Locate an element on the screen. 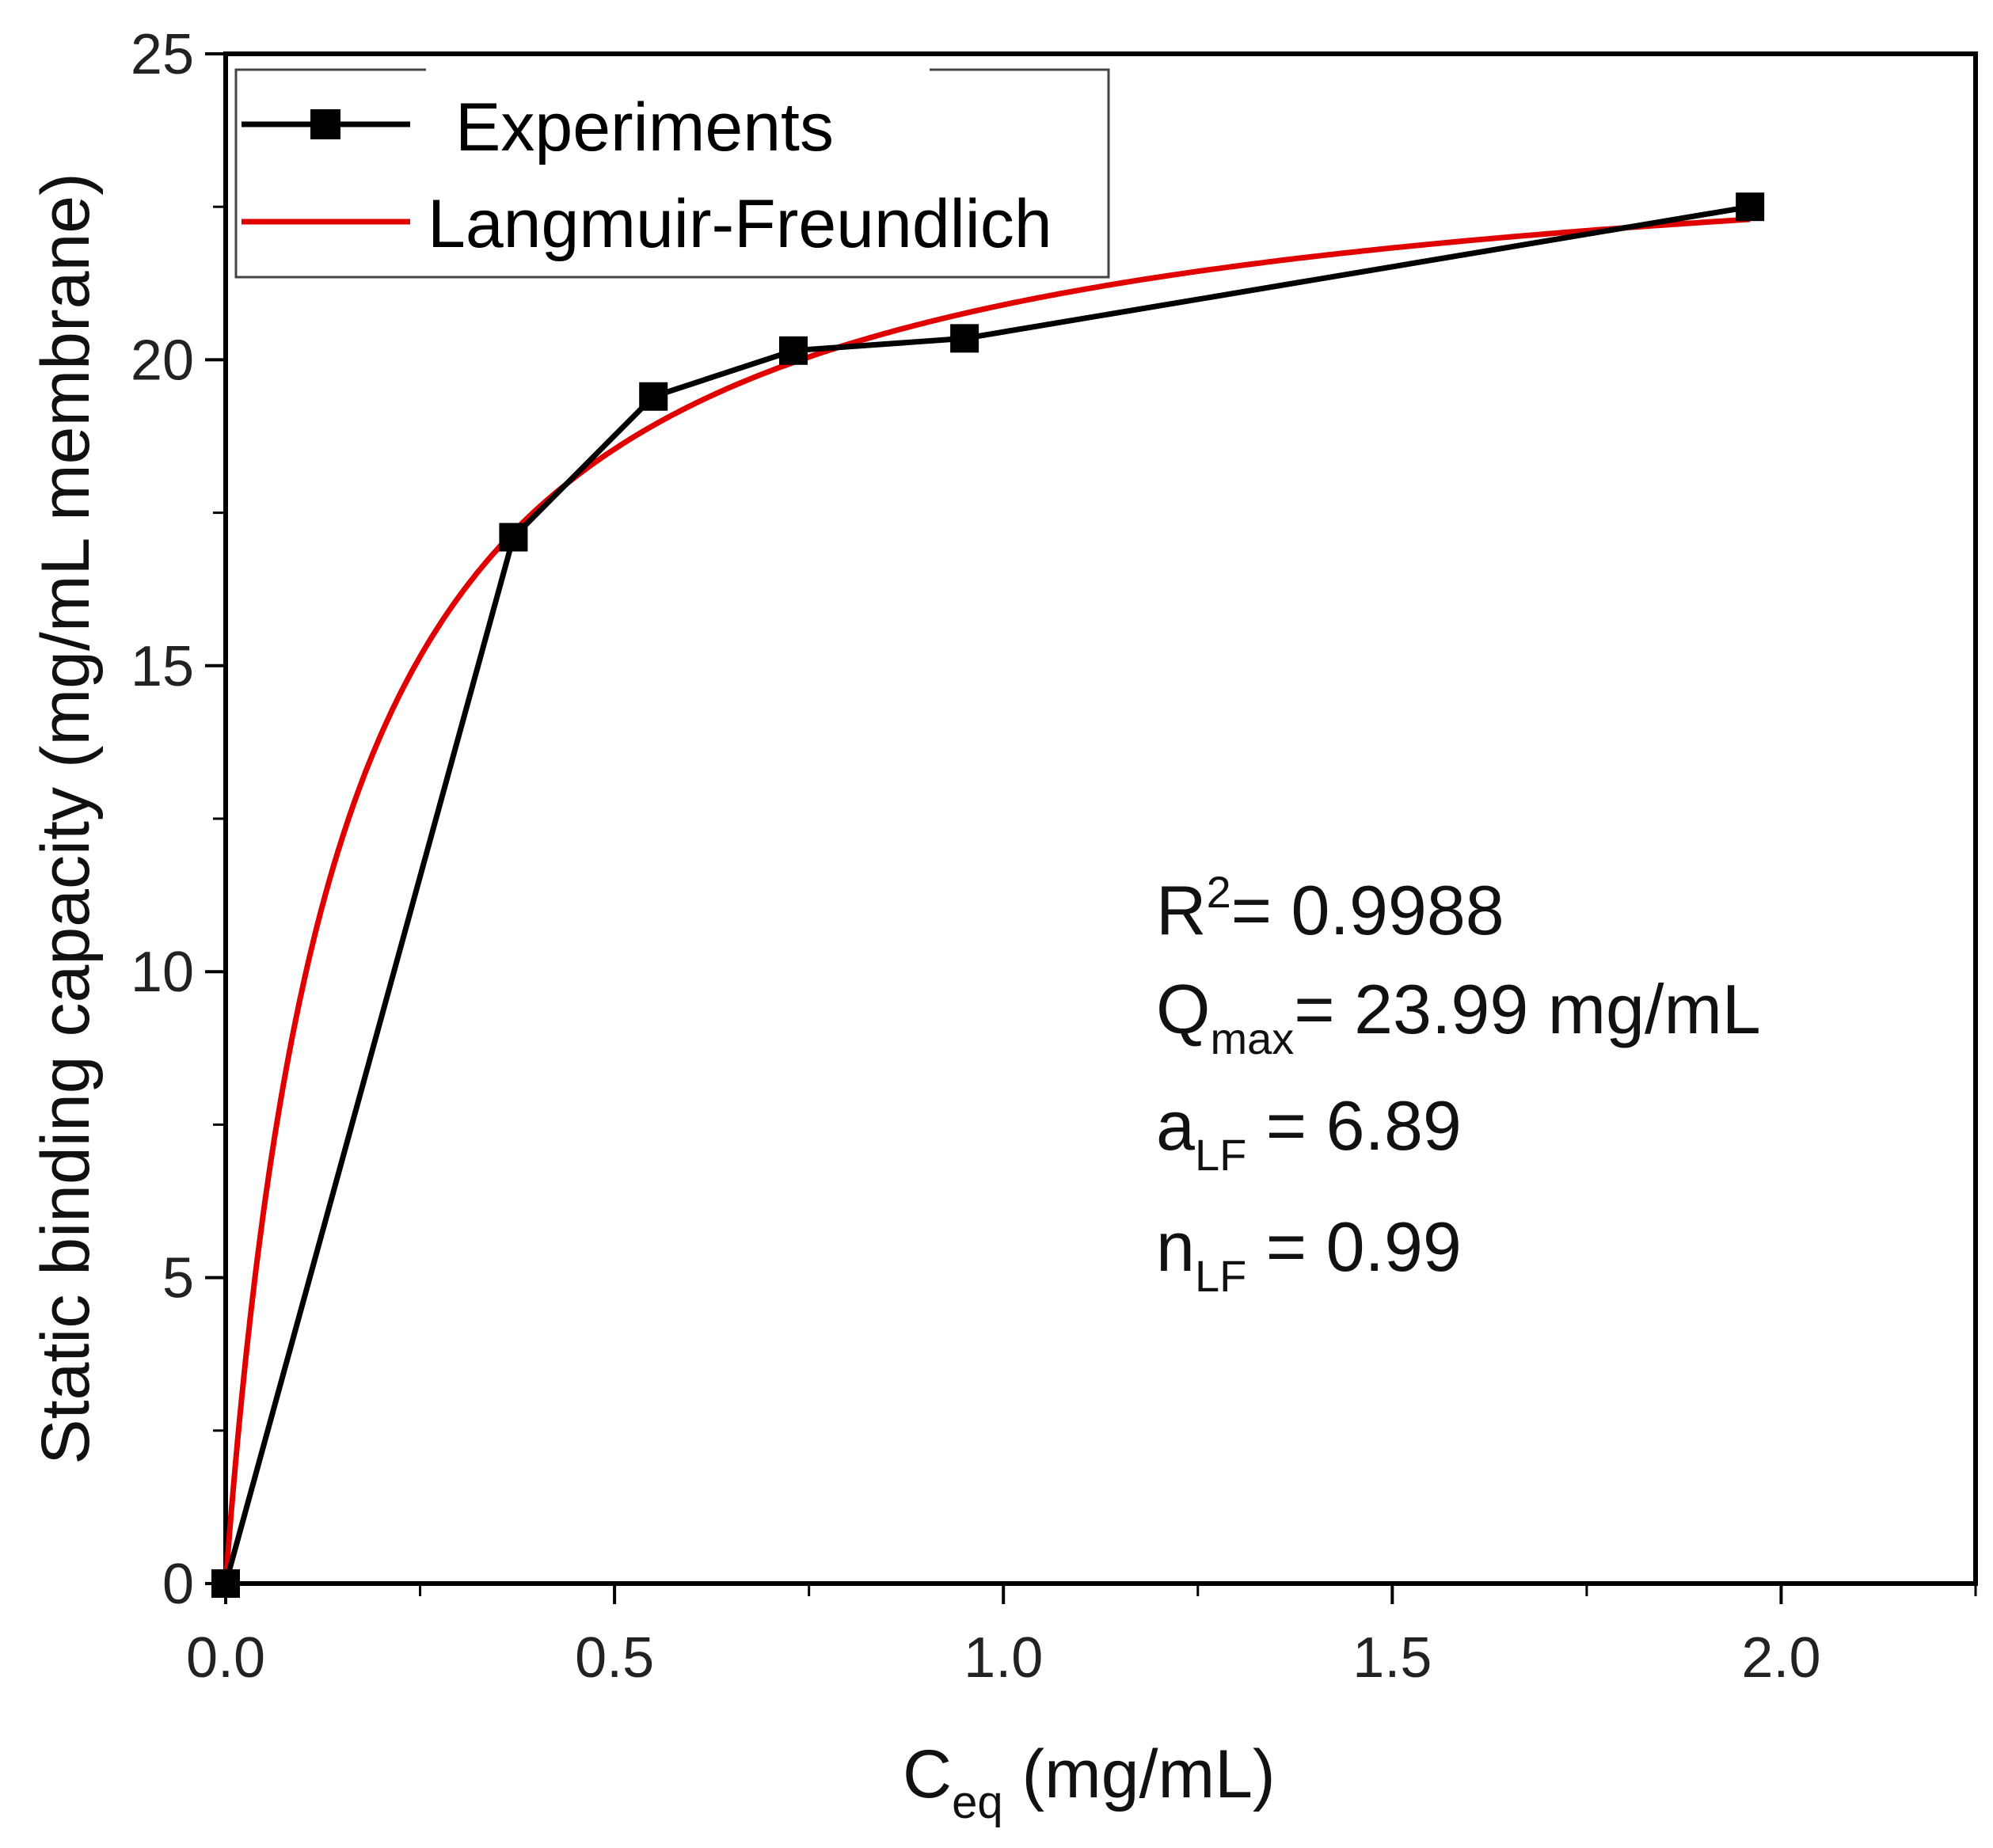 Image resolution: width=1993 pixels, height=1848 pixels. annotation-nlf-main: n is located at coordinates (1175, 1246).